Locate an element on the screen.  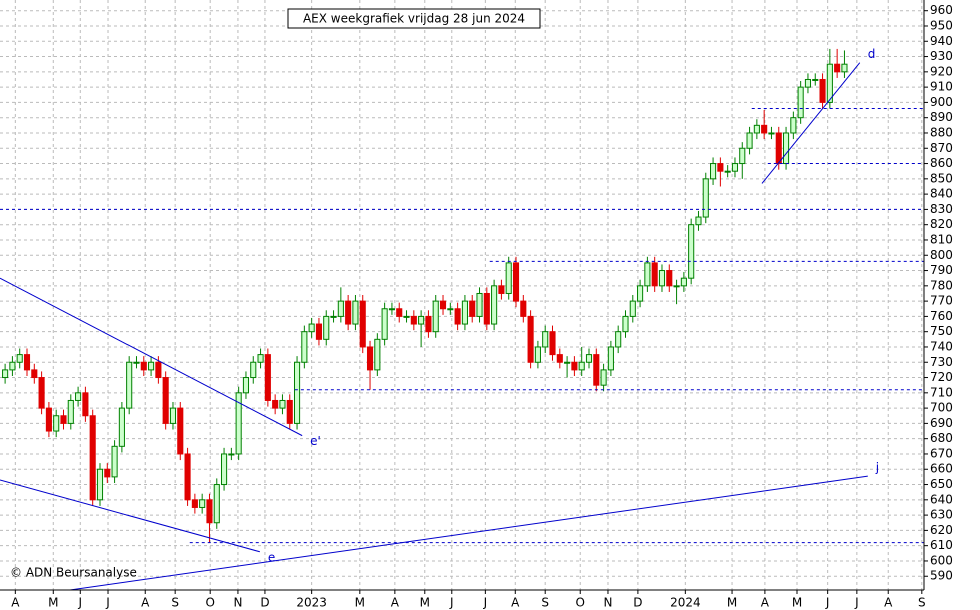
y-tick-label: 760 is located at coordinates (941, 316).